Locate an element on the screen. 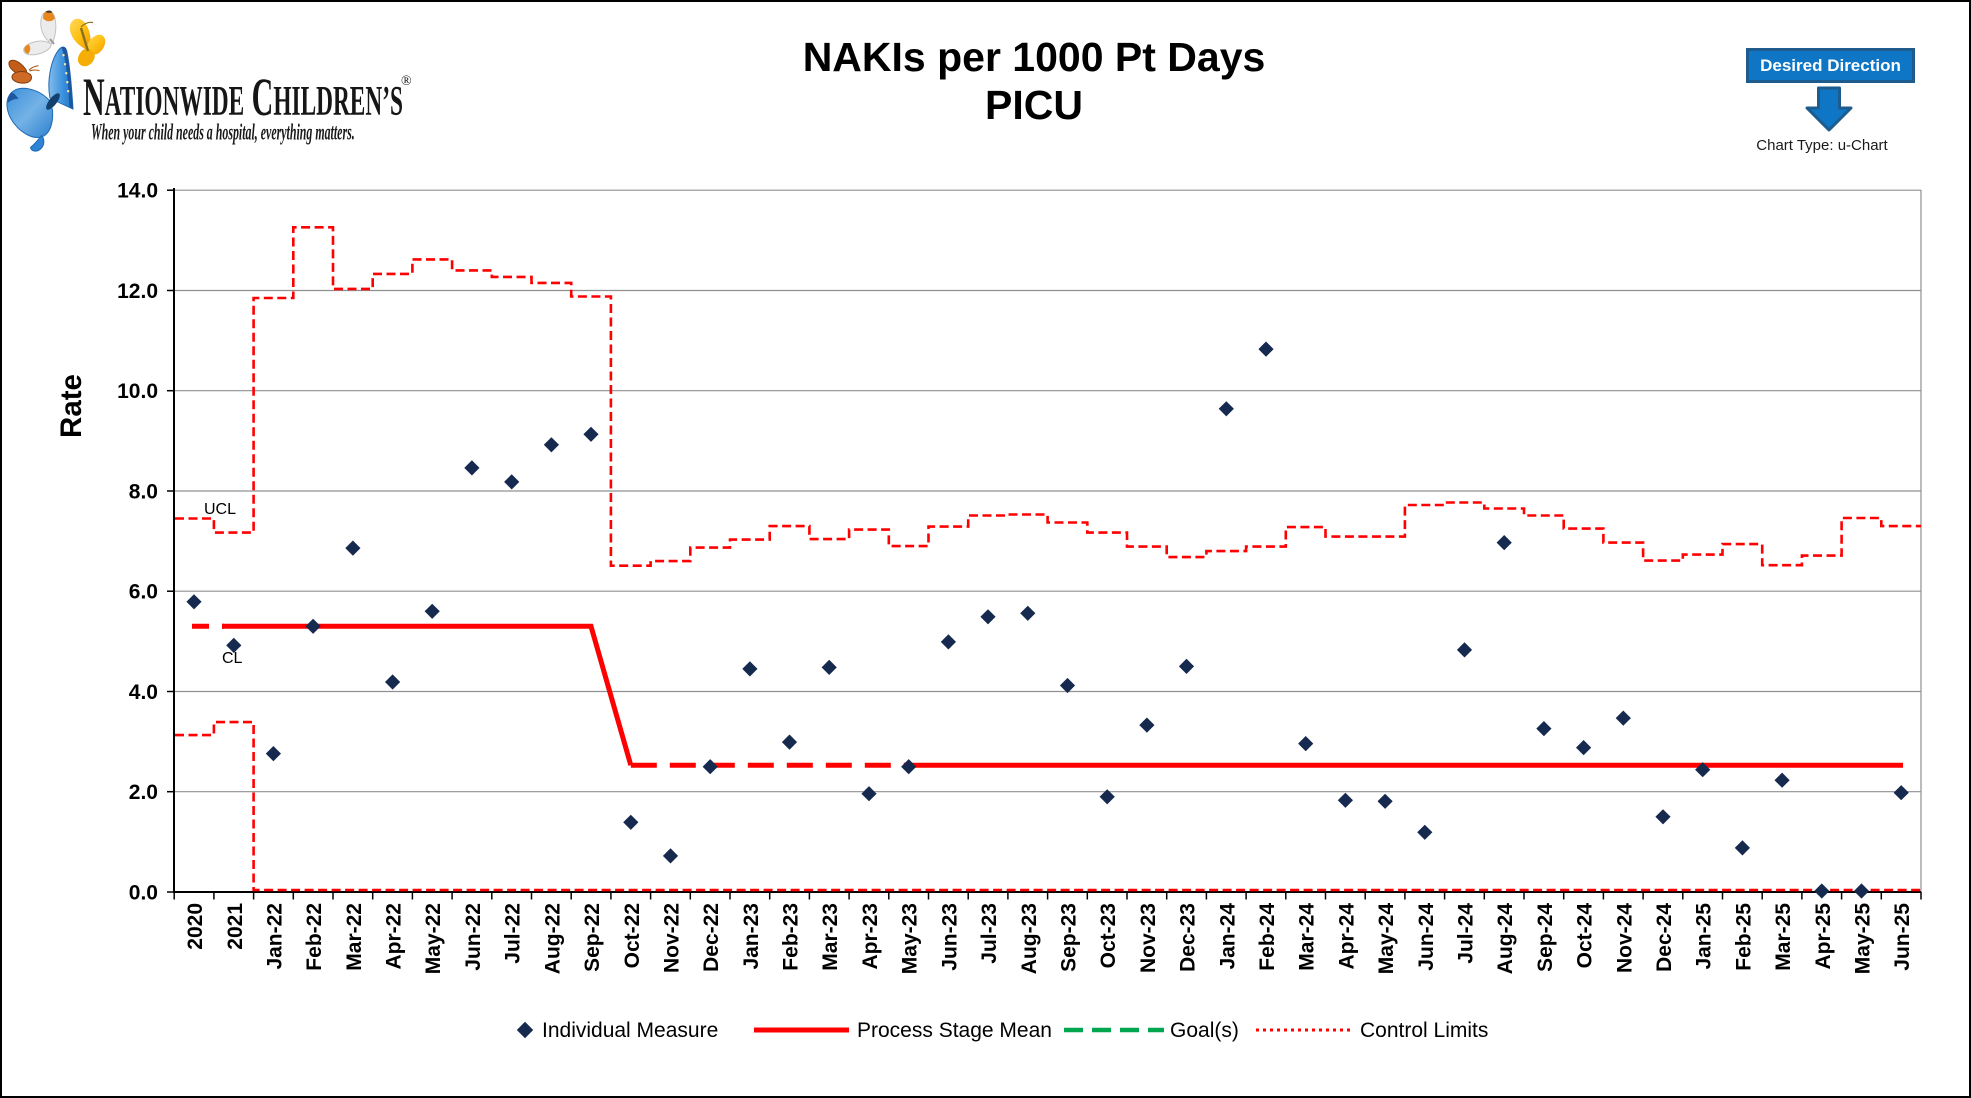 Image resolution: width=1971 pixels, height=1098 pixels. svg-text: Dec-24 is located at coordinates (1664, 937).